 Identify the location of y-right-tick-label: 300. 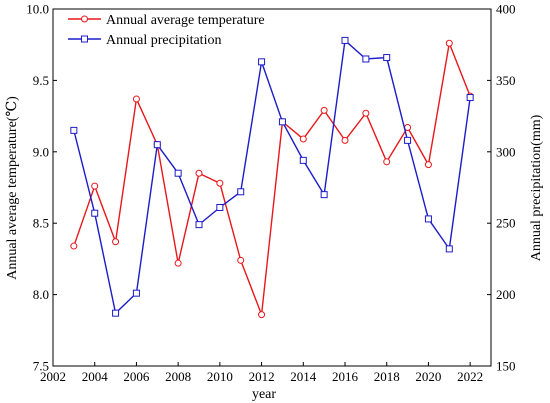
(506, 151).